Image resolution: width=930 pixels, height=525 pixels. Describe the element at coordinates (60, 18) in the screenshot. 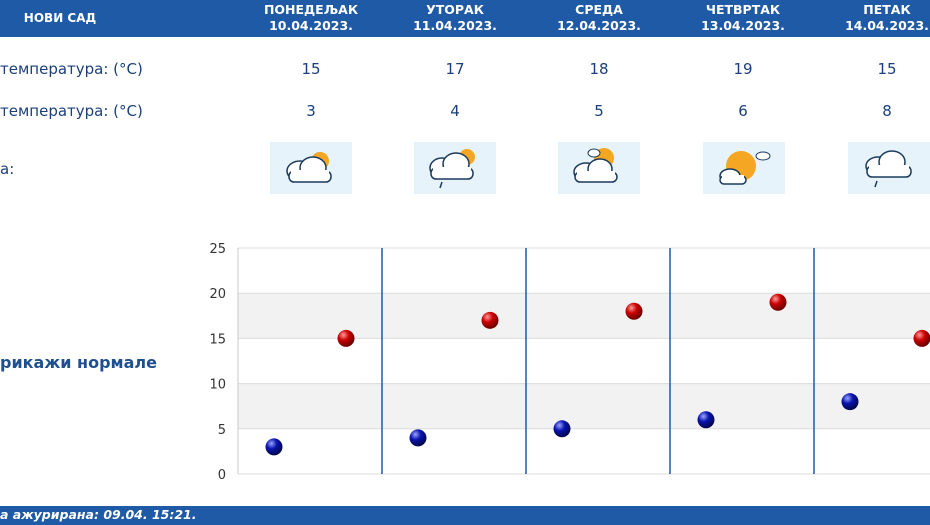

I see `city-name: НОВИ САД` at that location.